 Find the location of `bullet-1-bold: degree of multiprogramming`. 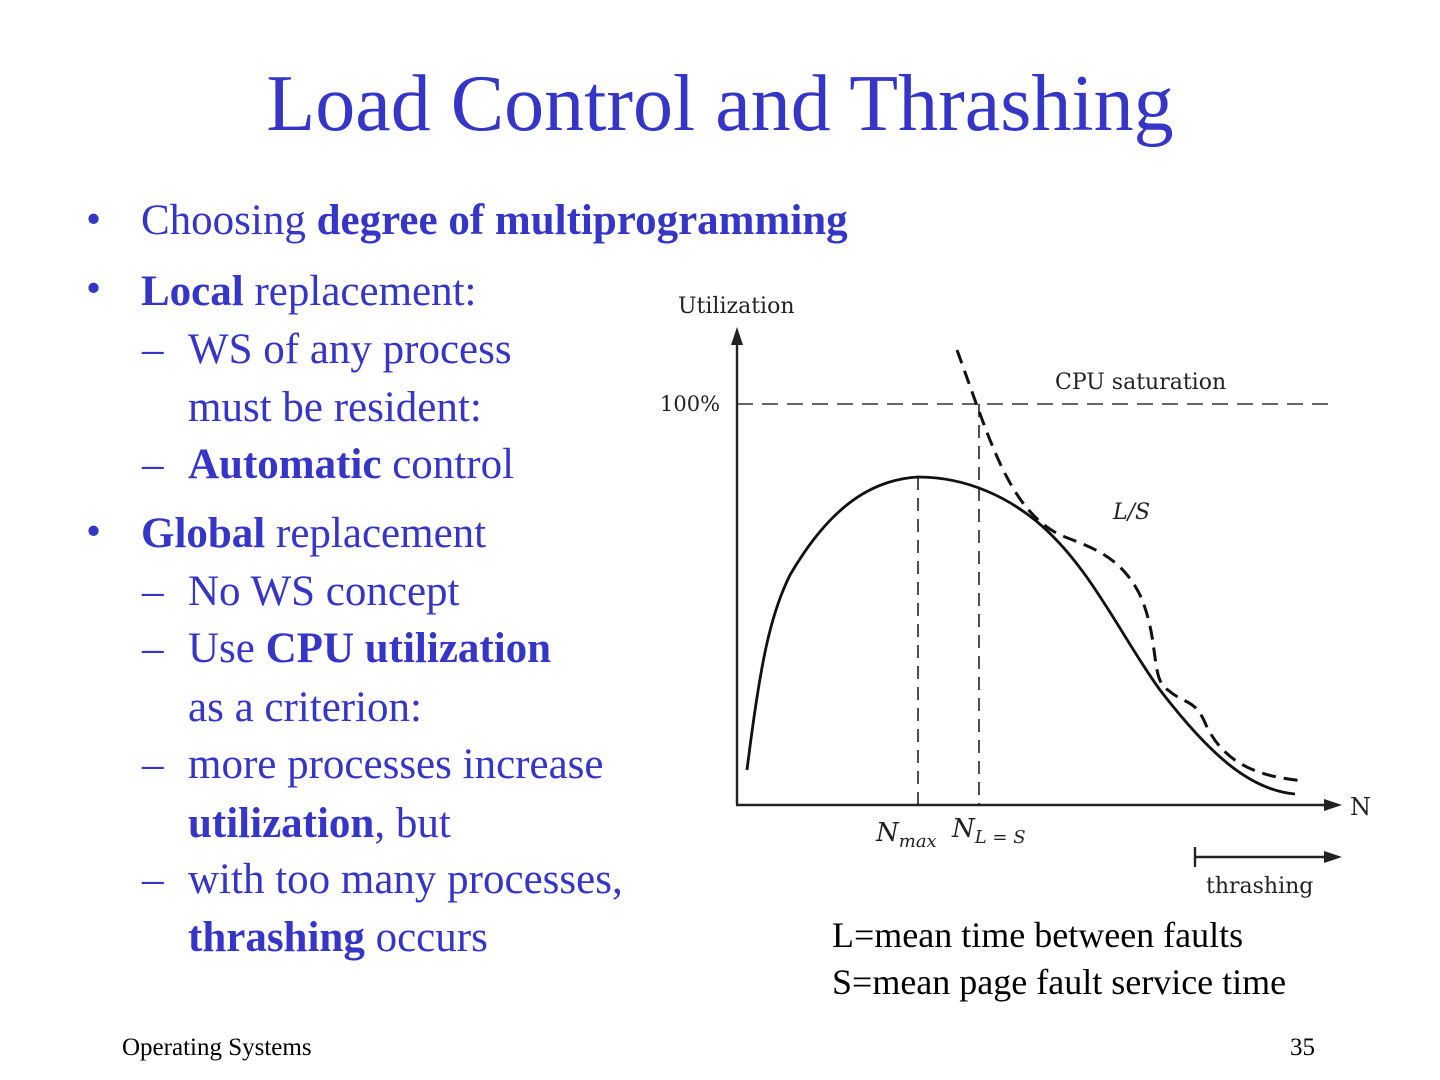

bullet-1-bold: degree of multiprogramming is located at coordinates (582, 220).